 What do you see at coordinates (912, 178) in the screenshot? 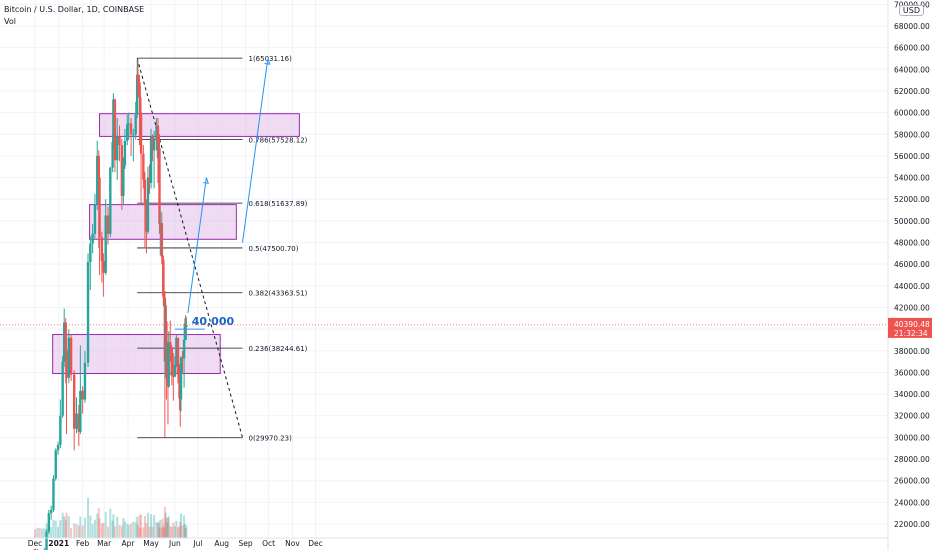
I see `y-tick-label: 54000.00` at bounding box center [912, 178].